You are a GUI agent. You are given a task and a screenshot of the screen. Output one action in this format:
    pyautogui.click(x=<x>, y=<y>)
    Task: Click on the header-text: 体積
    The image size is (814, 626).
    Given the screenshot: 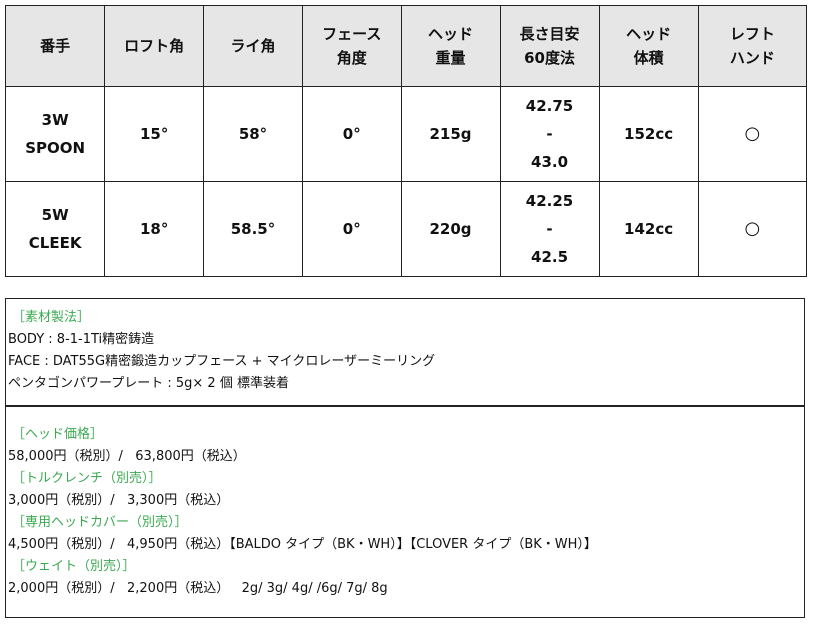 What is the action you would take?
    pyautogui.click(x=648, y=58)
    